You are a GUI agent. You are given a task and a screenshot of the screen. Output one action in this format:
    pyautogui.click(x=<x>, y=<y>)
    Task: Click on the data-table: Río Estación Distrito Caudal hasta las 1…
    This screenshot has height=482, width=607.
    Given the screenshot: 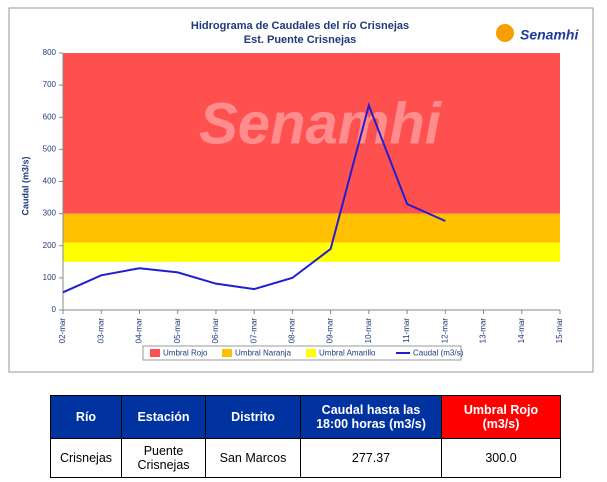 What is the action you would take?
    pyautogui.click(x=305, y=436)
    